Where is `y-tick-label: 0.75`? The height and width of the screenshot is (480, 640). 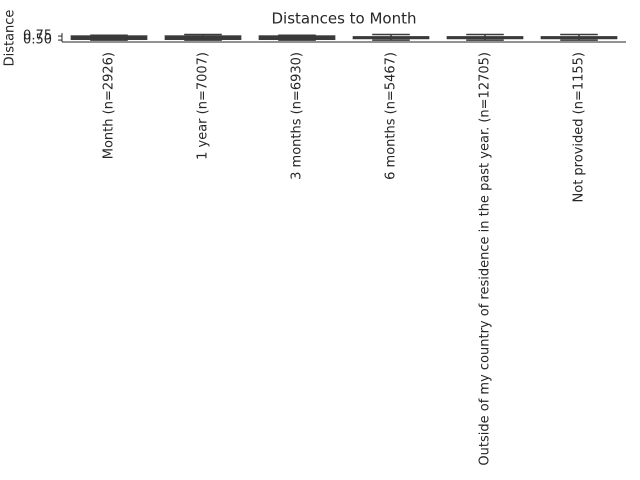
y-tick-label: 0.75 is located at coordinates (37, 36).